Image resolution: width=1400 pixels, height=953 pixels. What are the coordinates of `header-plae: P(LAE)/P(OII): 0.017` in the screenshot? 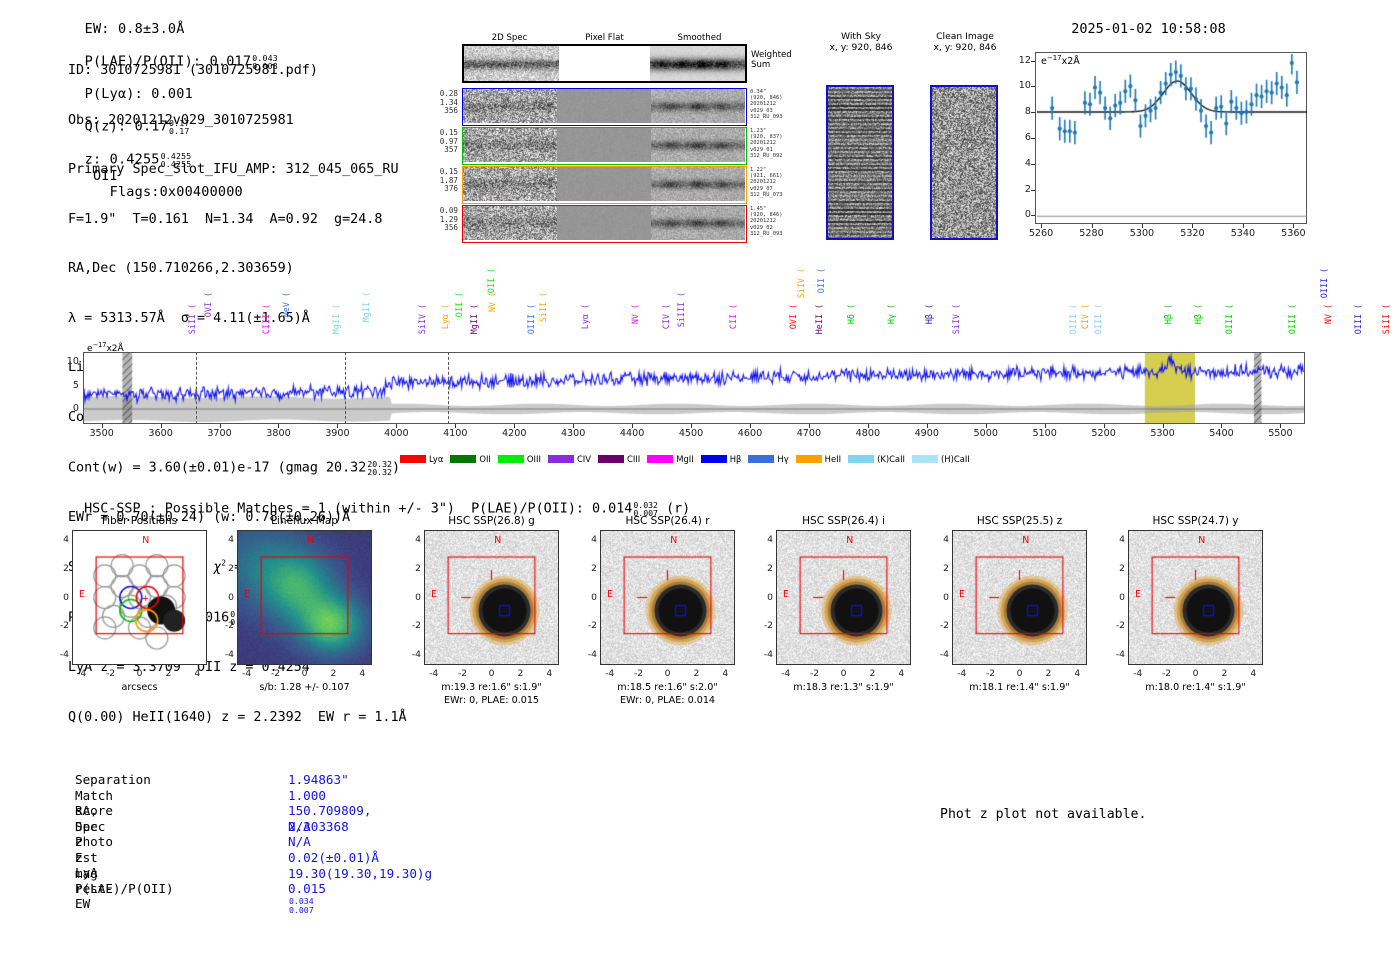 It's located at (168, 61).